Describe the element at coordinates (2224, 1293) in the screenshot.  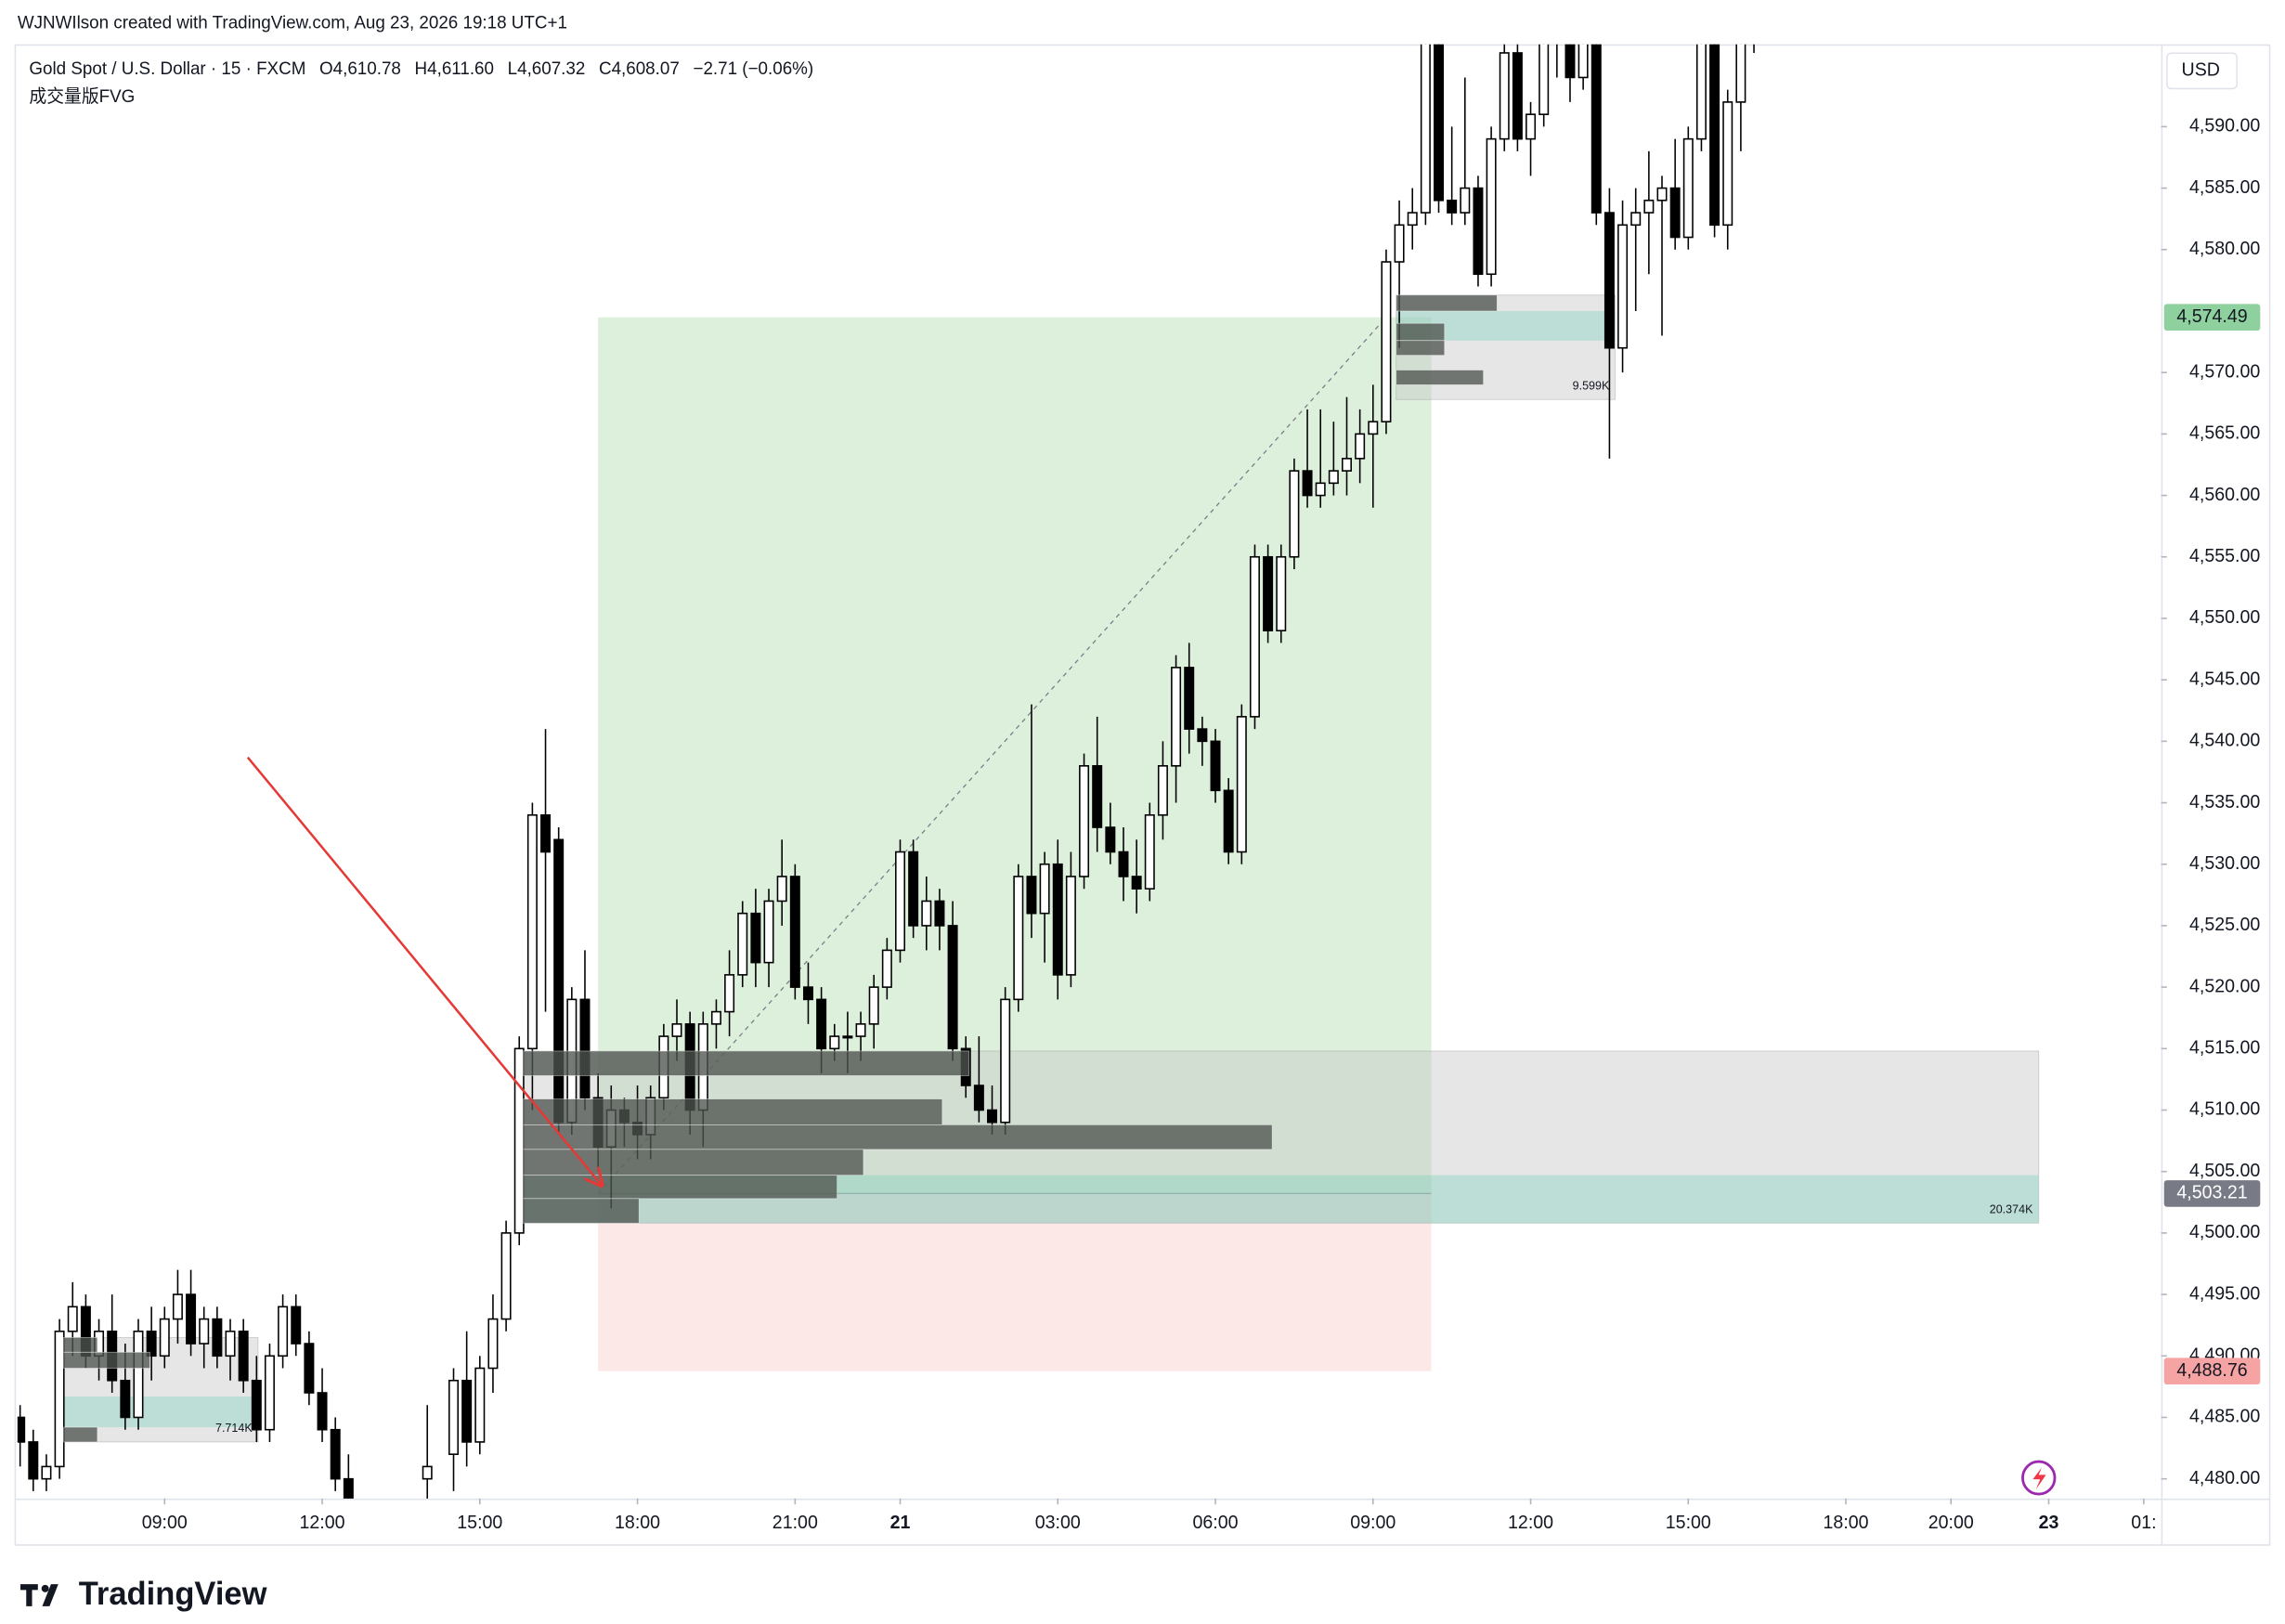
I see `y-tick-label: 4,495.00` at that location.